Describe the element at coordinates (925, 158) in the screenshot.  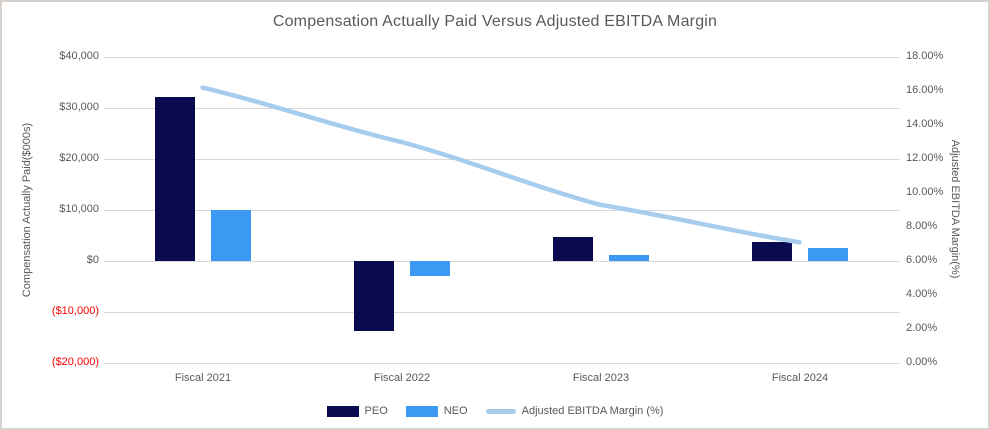
I see `right-axis-tick-label: 12.00%` at that location.